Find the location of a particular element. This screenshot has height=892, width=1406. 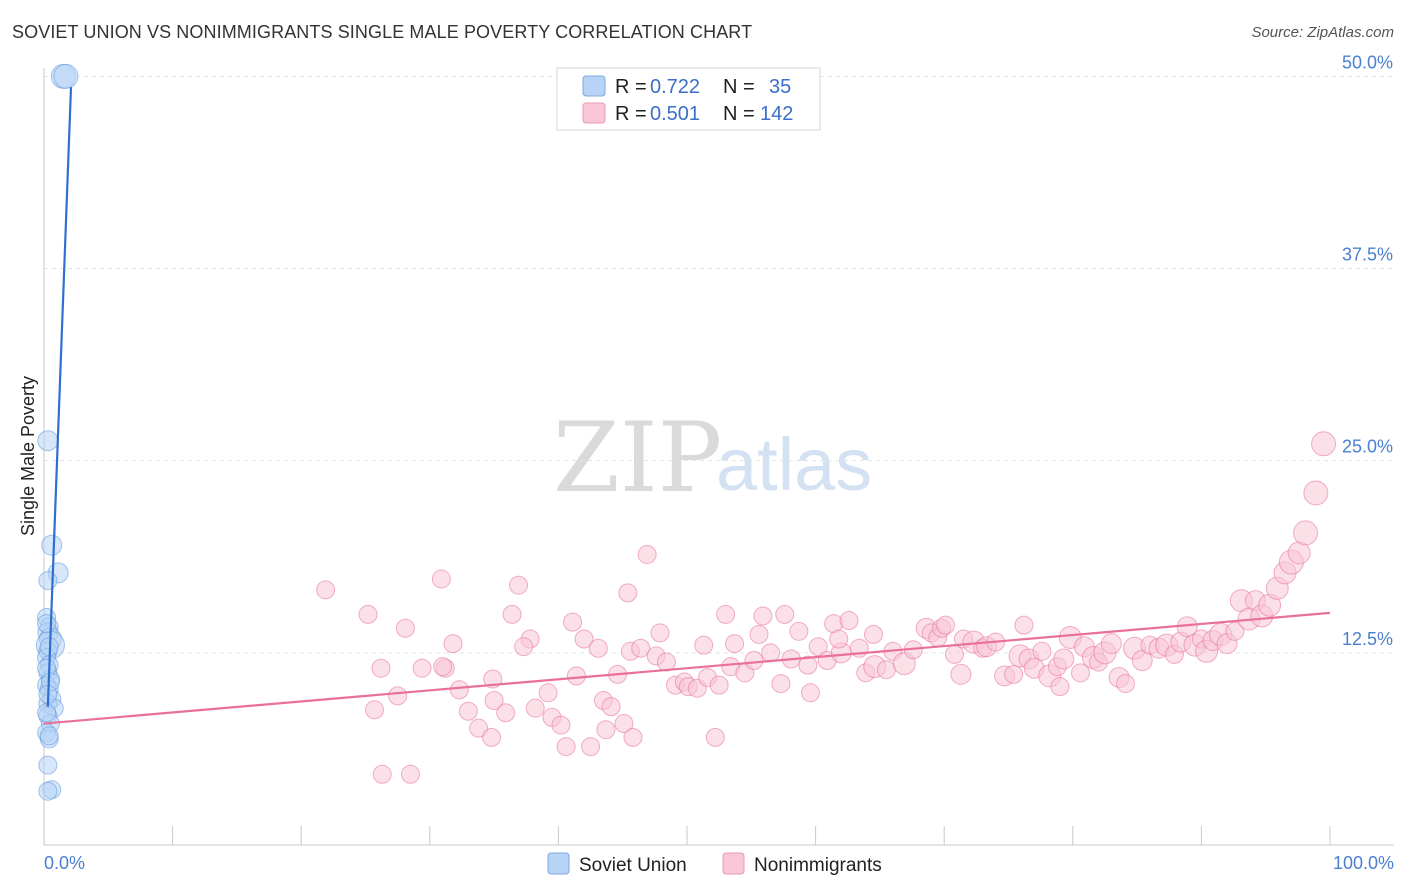

bottom-legend: Soviet Union Nonimmigrants is located at coordinates (714, 864).